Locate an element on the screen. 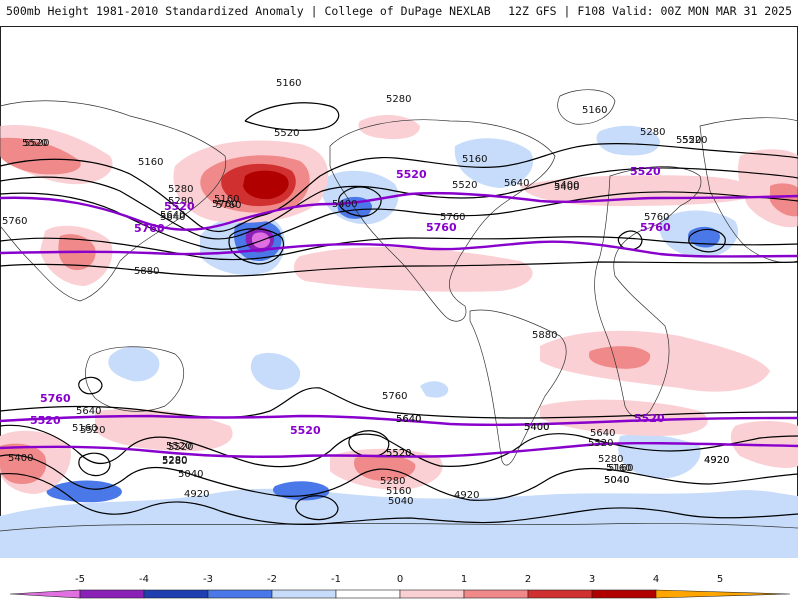 Image resolution: width=800 pixels, height=600 pixels. antarctica-outline is located at coordinates (399, 527).